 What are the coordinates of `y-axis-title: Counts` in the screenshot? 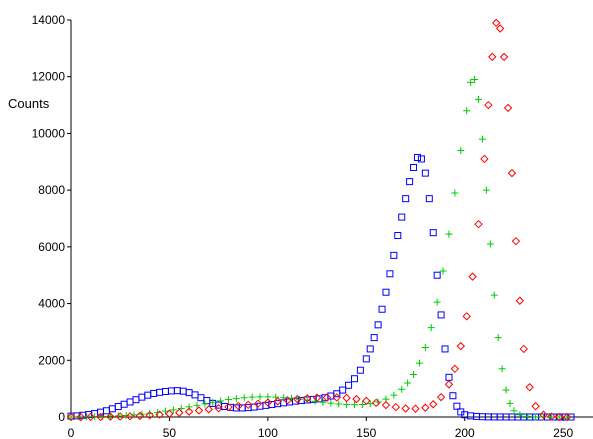 It's located at (29, 103).